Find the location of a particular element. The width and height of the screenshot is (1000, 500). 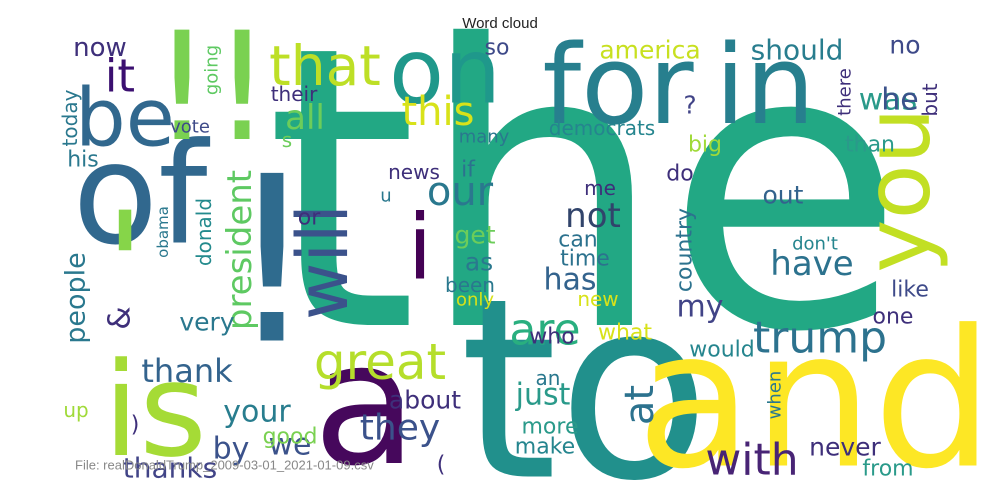

word: it is located at coordinates (120, 76).